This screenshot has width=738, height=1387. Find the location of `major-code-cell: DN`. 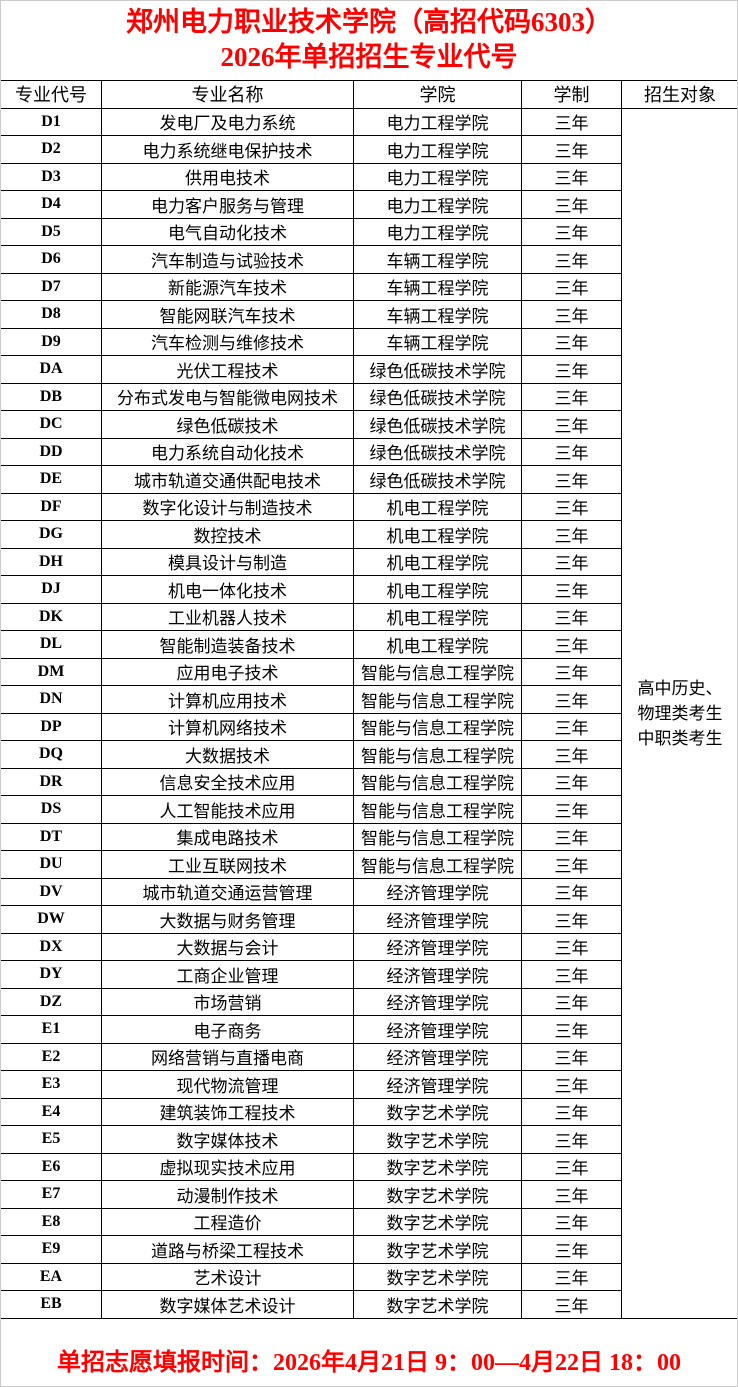

major-code-cell: DN is located at coordinates (51, 699).